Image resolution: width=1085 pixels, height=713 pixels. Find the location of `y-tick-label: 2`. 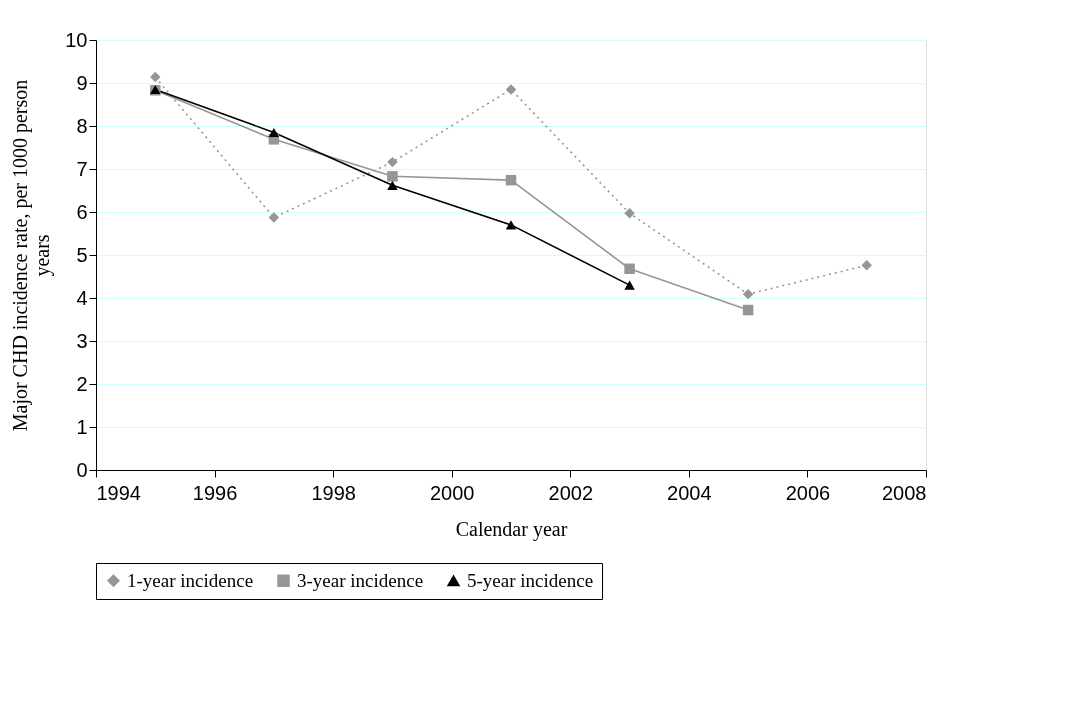

y-tick-label: 2 is located at coordinates (82, 383).